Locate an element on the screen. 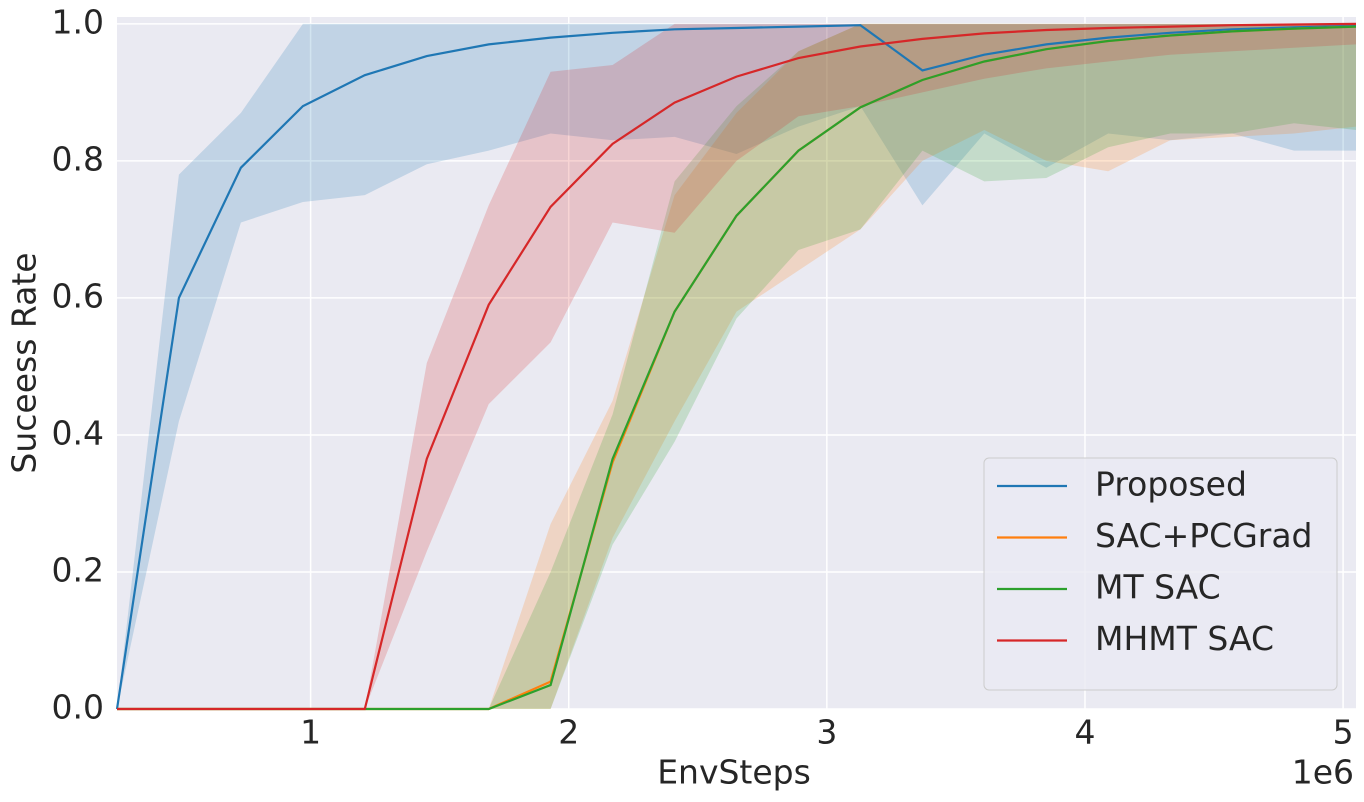 The height and width of the screenshot is (802, 1364). legend-label: SAC+PCGrad is located at coordinates (1204, 535).